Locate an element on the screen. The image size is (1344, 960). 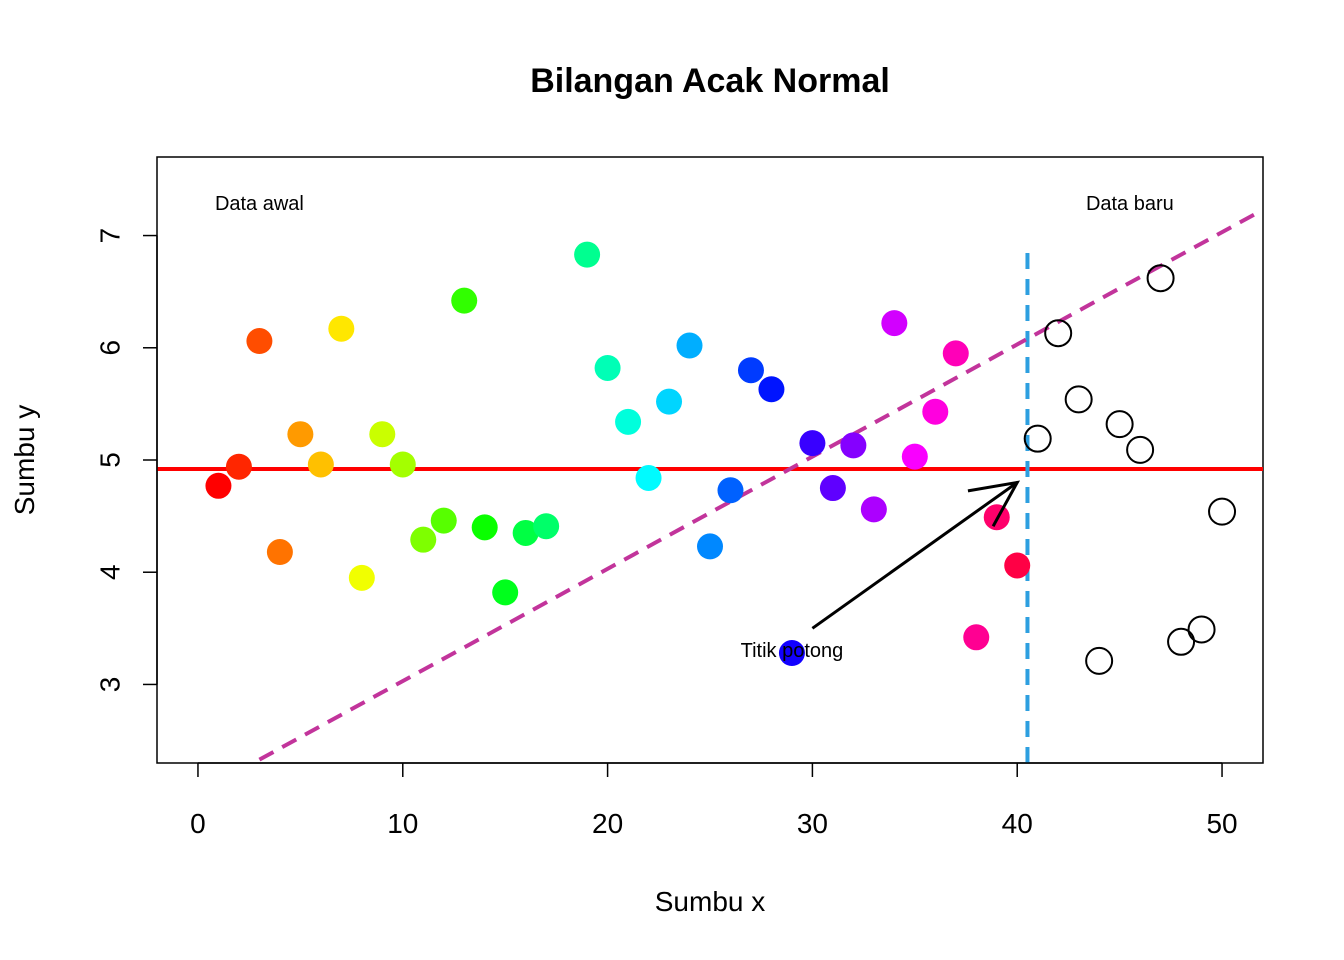
y-tick-label: 5 is located at coordinates (110, 460).